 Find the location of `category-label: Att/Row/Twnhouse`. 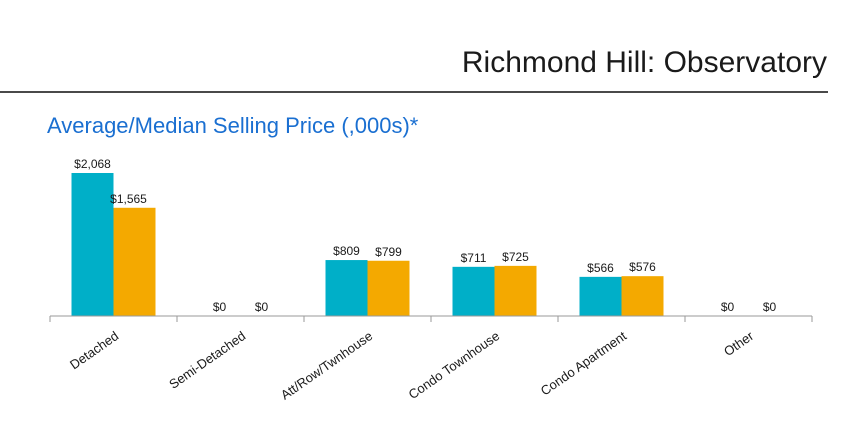

category-label: Att/Row/Twnhouse is located at coordinates (326, 365).